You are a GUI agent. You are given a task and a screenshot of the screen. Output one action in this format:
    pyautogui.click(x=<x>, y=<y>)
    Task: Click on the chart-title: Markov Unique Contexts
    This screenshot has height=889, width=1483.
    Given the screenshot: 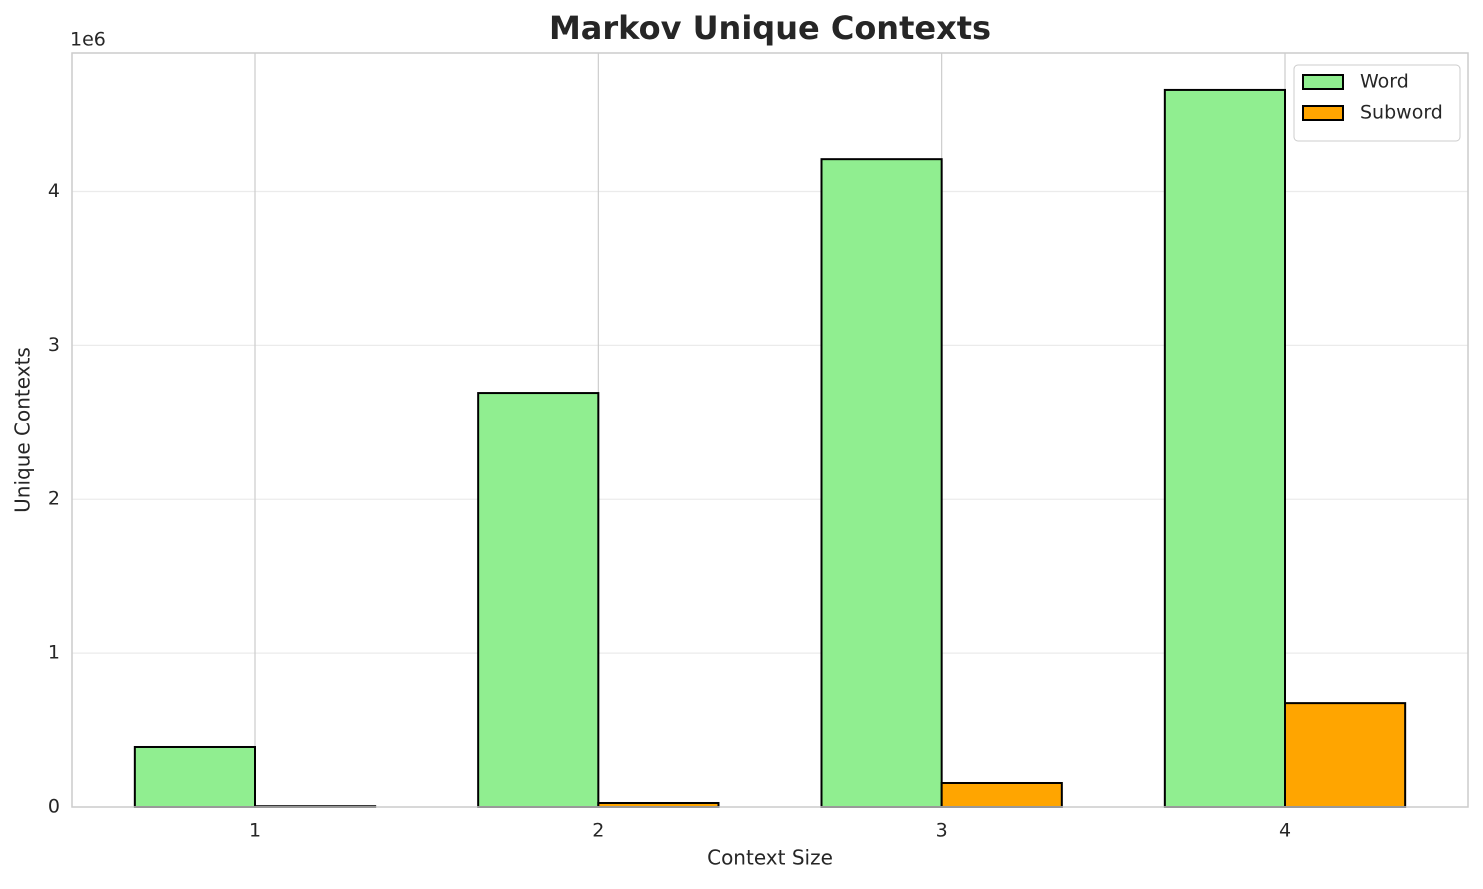 What is the action you would take?
    pyautogui.click(x=770, y=28)
    